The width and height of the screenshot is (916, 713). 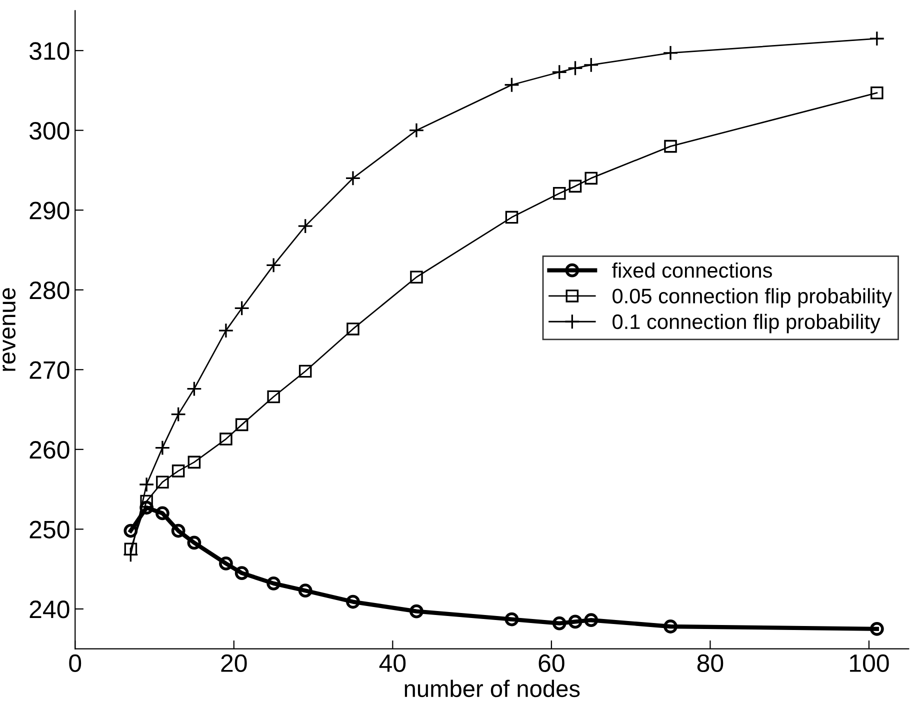 What do you see at coordinates (50, 609) in the screenshot?
I see `y-tick-label: 240` at bounding box center [50, 609].